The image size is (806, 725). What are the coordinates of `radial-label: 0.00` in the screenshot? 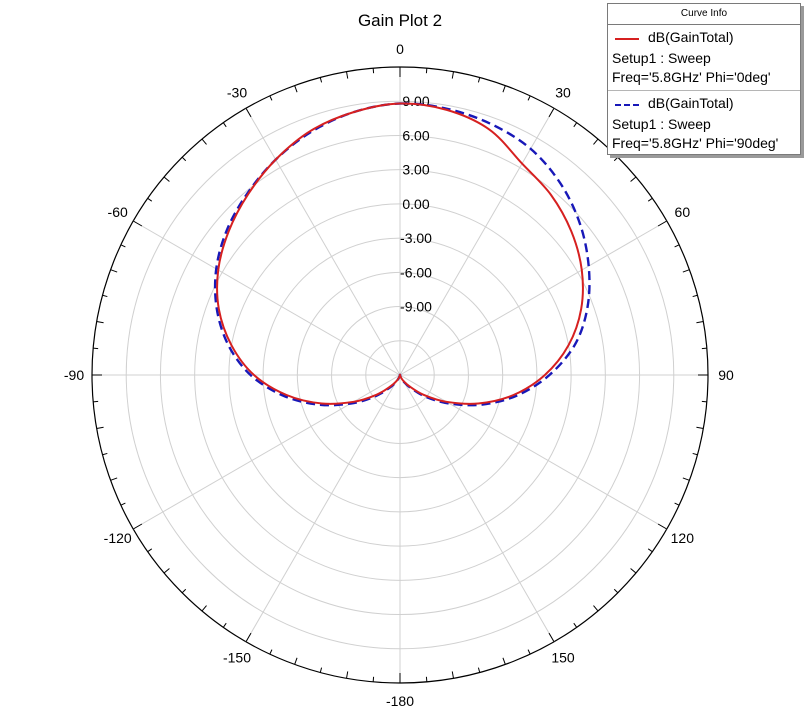 It's located at (415, 204).